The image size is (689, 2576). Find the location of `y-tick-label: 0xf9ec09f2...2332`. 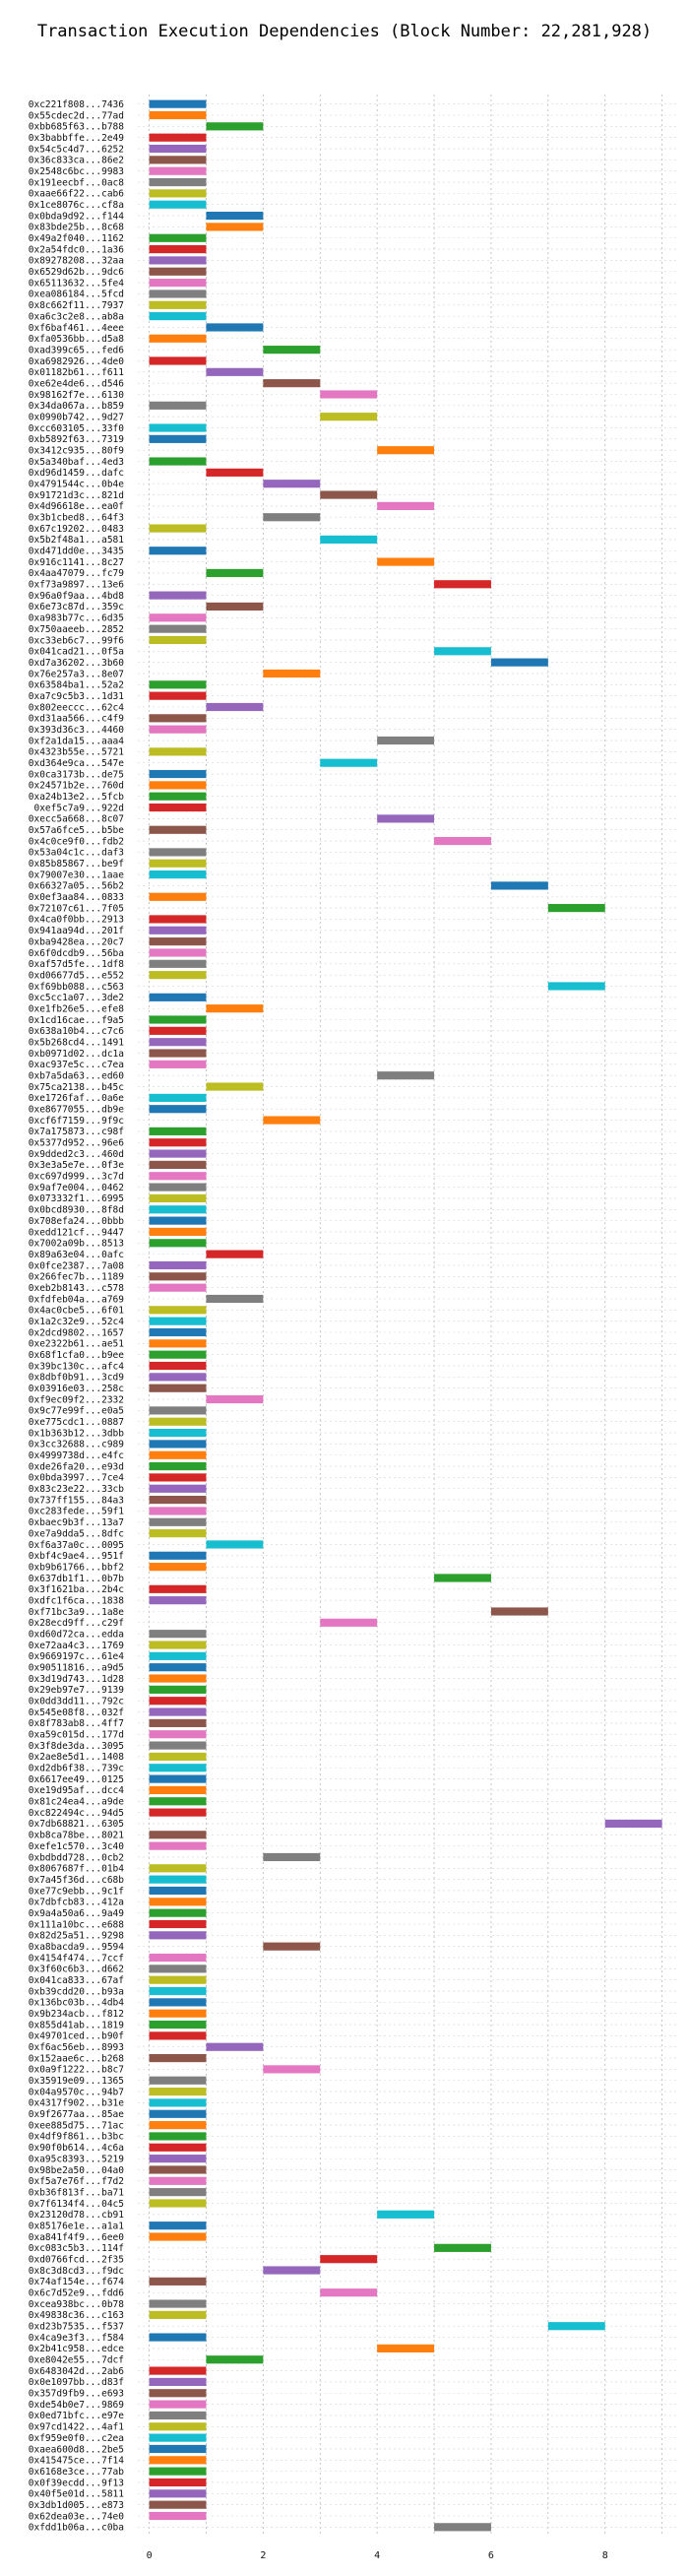

y-tick-label: 0xf9ec09f2...2332 is located at coordinates (77, 1399).